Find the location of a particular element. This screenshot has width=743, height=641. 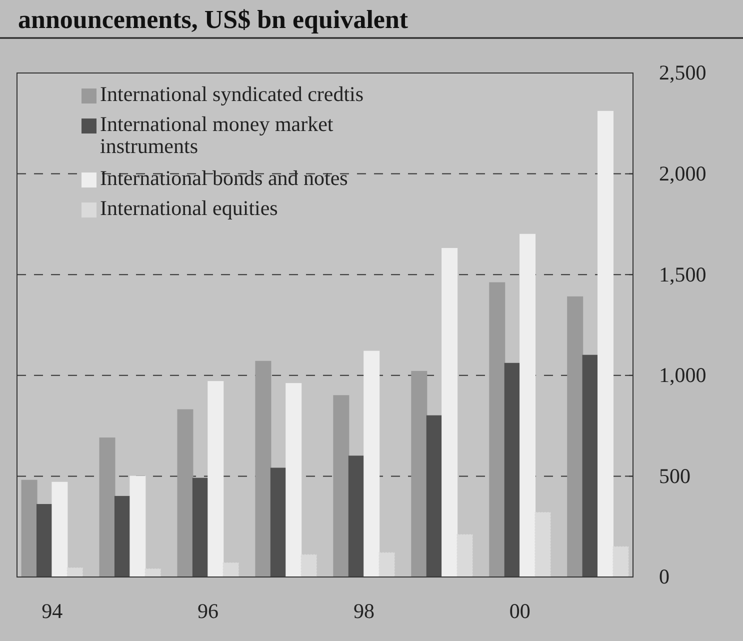

y-tick-label: 2,000 is located at coordinates (682, 174).